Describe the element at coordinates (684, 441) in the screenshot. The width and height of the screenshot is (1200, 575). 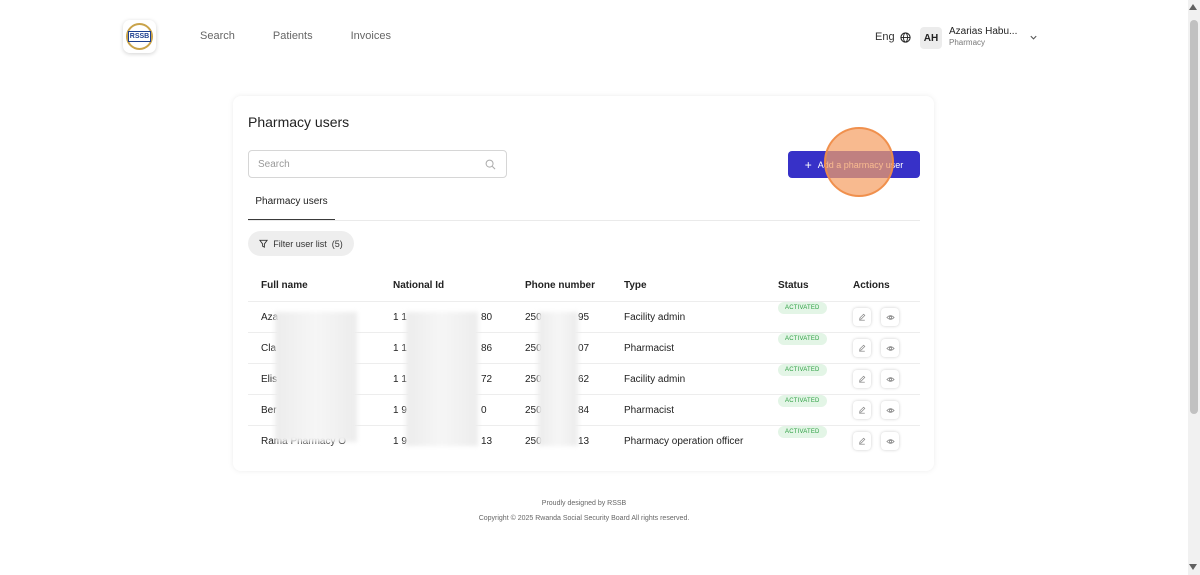
I see `user-type: Pharmacy operation officer` at that location.